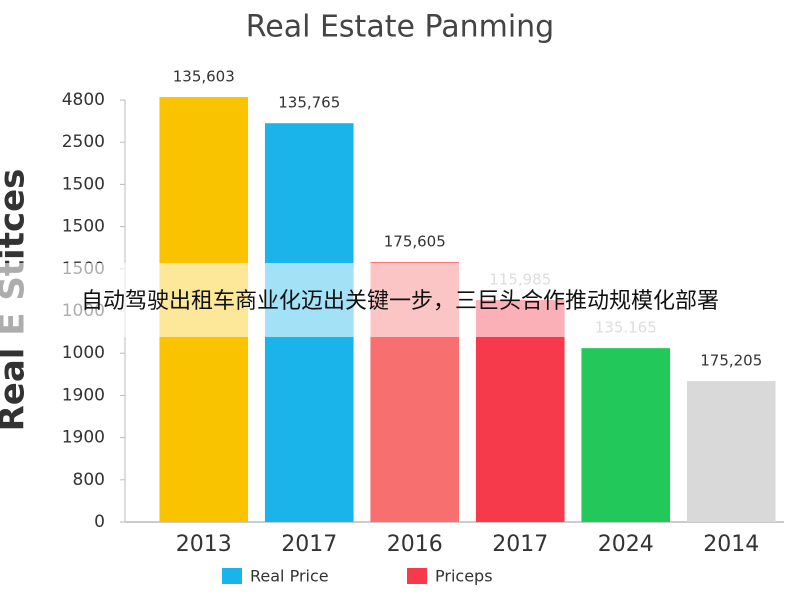 This screenshot has width=800, height=600. What do you see at coordinates (464, 576) in the screenshot?
I see `legend-label: Priceps` at bounding box center [464, 576].